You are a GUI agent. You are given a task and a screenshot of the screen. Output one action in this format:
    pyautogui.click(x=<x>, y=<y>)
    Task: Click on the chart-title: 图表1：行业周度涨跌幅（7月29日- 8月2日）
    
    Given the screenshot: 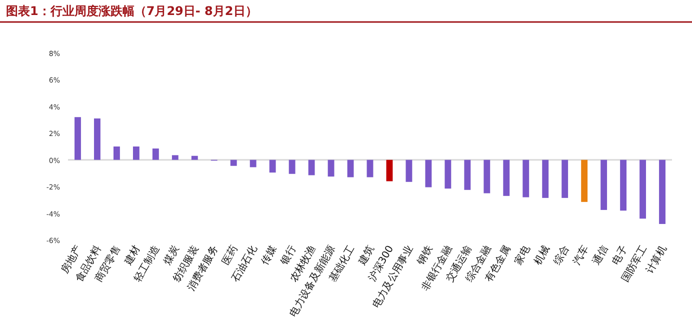 What is the action you would take?
    pyautogui.click(x=132, y=11)
    